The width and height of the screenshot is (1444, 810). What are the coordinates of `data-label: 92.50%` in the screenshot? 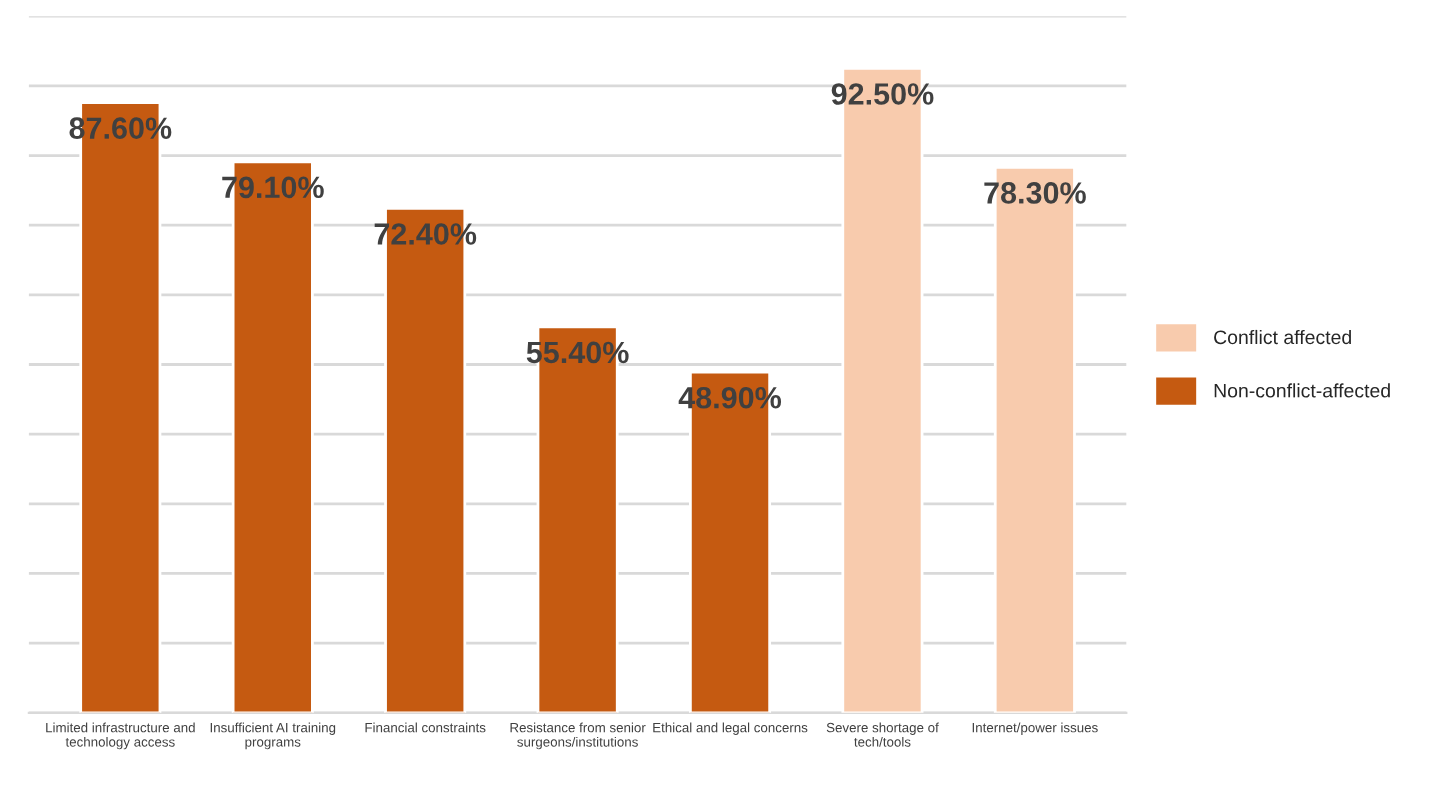 It's located at (882, 94).